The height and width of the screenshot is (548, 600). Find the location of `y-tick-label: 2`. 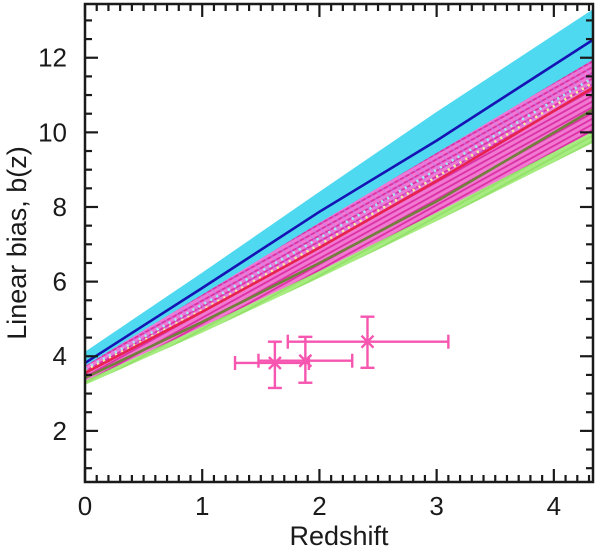

y-tick-label: 2 is located at coordinates (60, 431).